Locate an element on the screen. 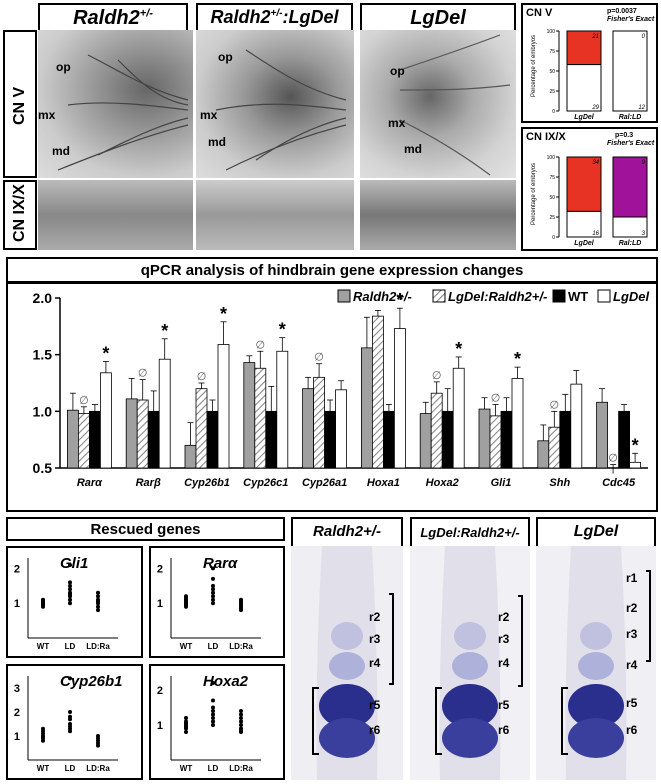 Image resolution: width=661 pixels, height=784 pixels. qpcr-category-label: Shh is located at coordinates (559, 483).